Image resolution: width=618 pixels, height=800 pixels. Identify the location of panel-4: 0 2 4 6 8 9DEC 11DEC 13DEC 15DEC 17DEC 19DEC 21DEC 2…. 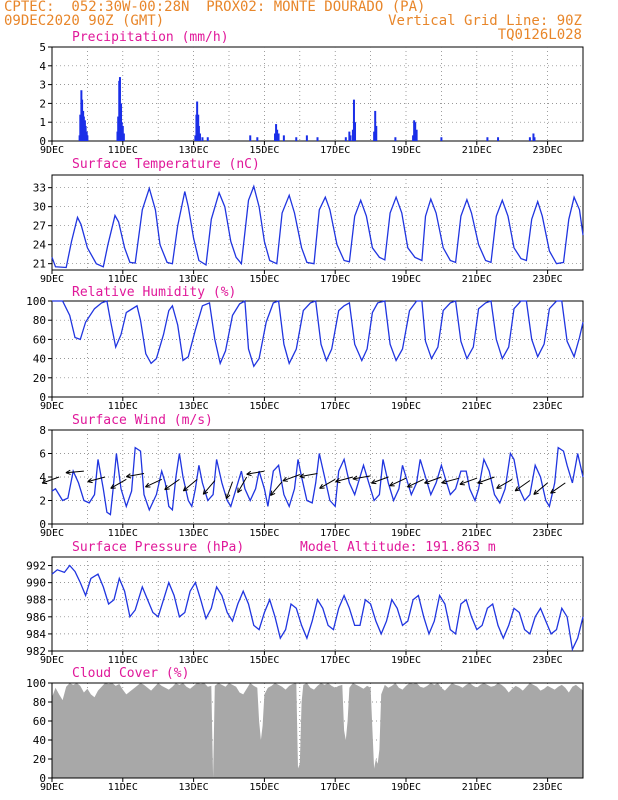
(311, 476).